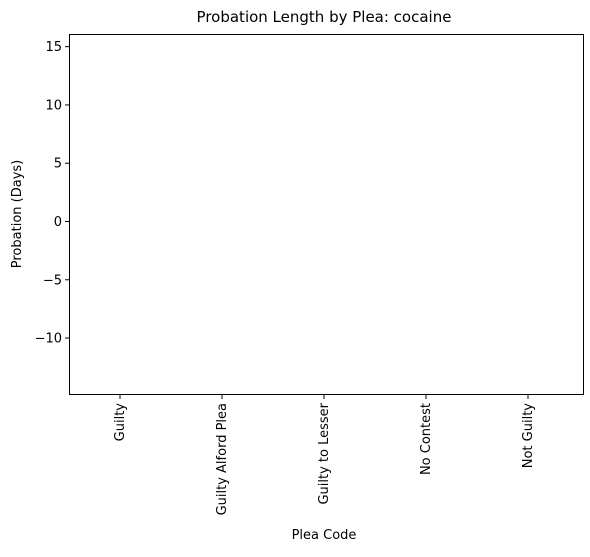  Describe the element at coordinates (120, 422) in the screenshot. I see `x-tick-label: Guilty` at that location.